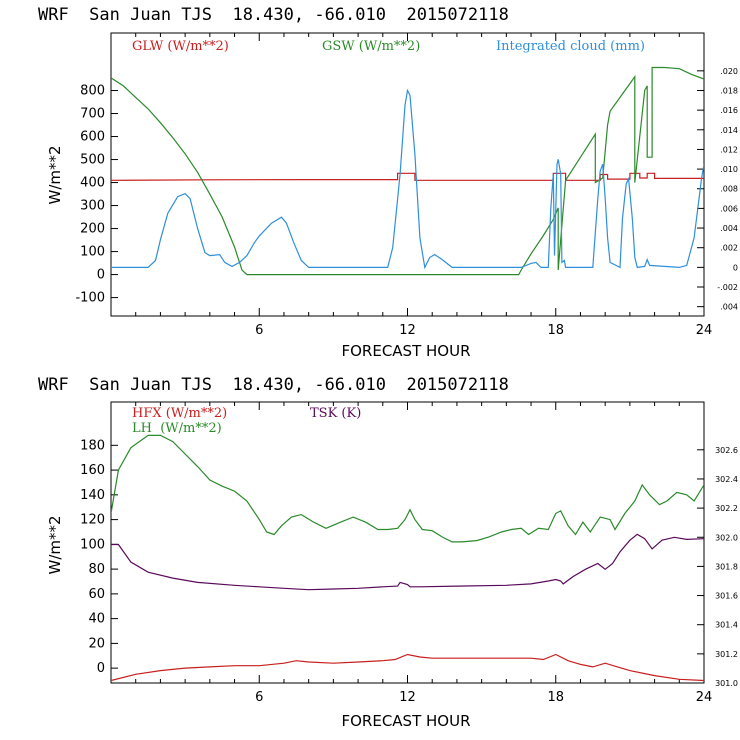  Describe the element at coordinates (96, 569) in the screenshot. I see `bottom-y-tick-label: 80` at that location.